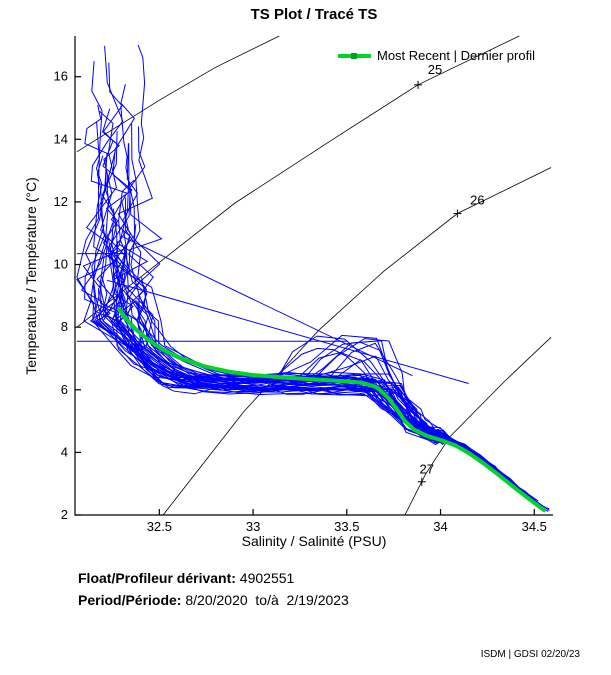  Describe the element at coordinates (435, 69) in the screenshot. I see `contour-label: 25` at that location.